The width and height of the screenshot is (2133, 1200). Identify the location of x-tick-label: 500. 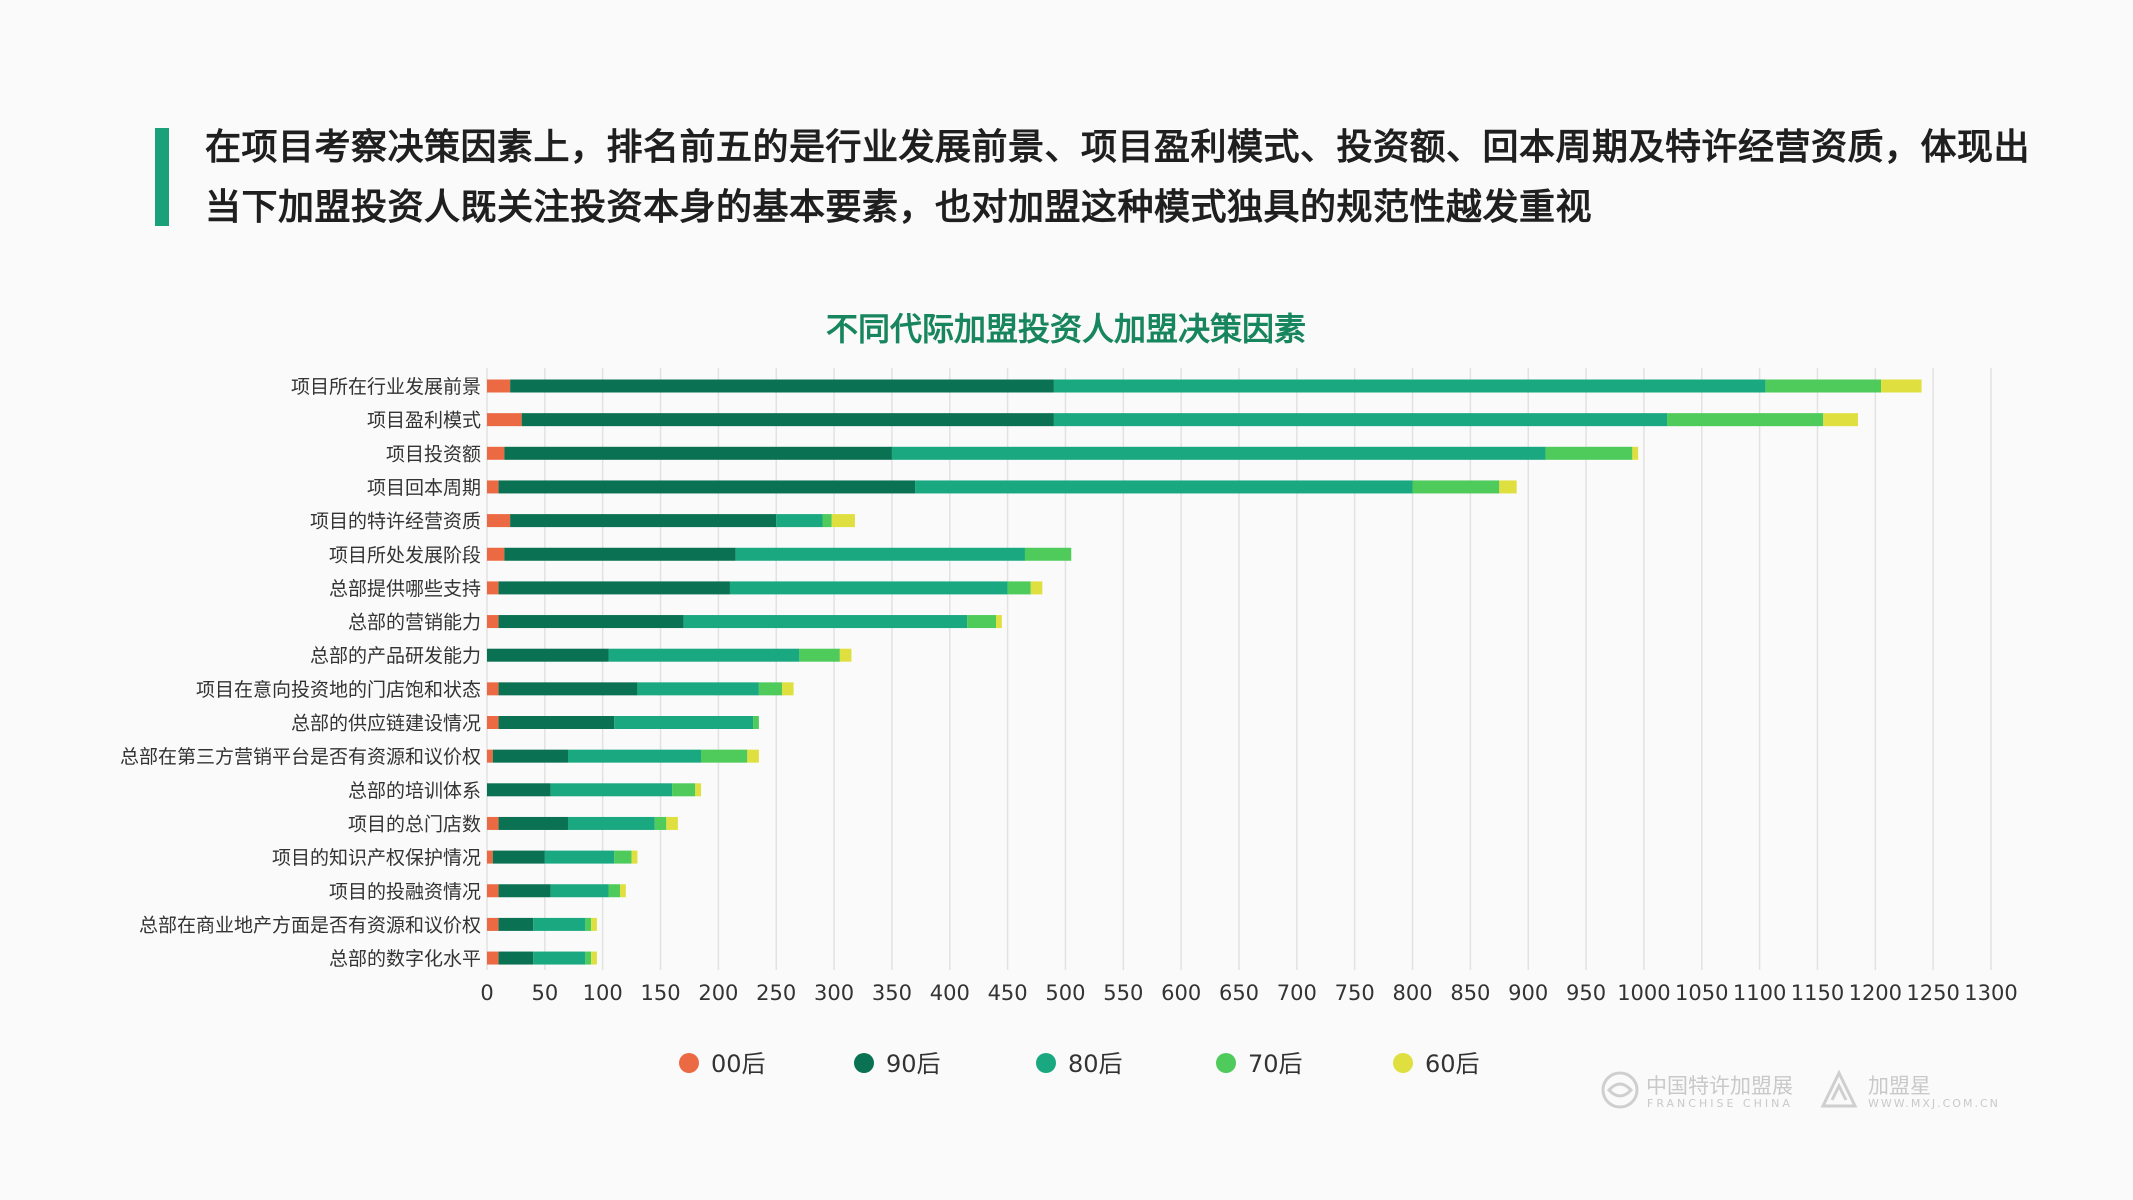
(1065, 993).